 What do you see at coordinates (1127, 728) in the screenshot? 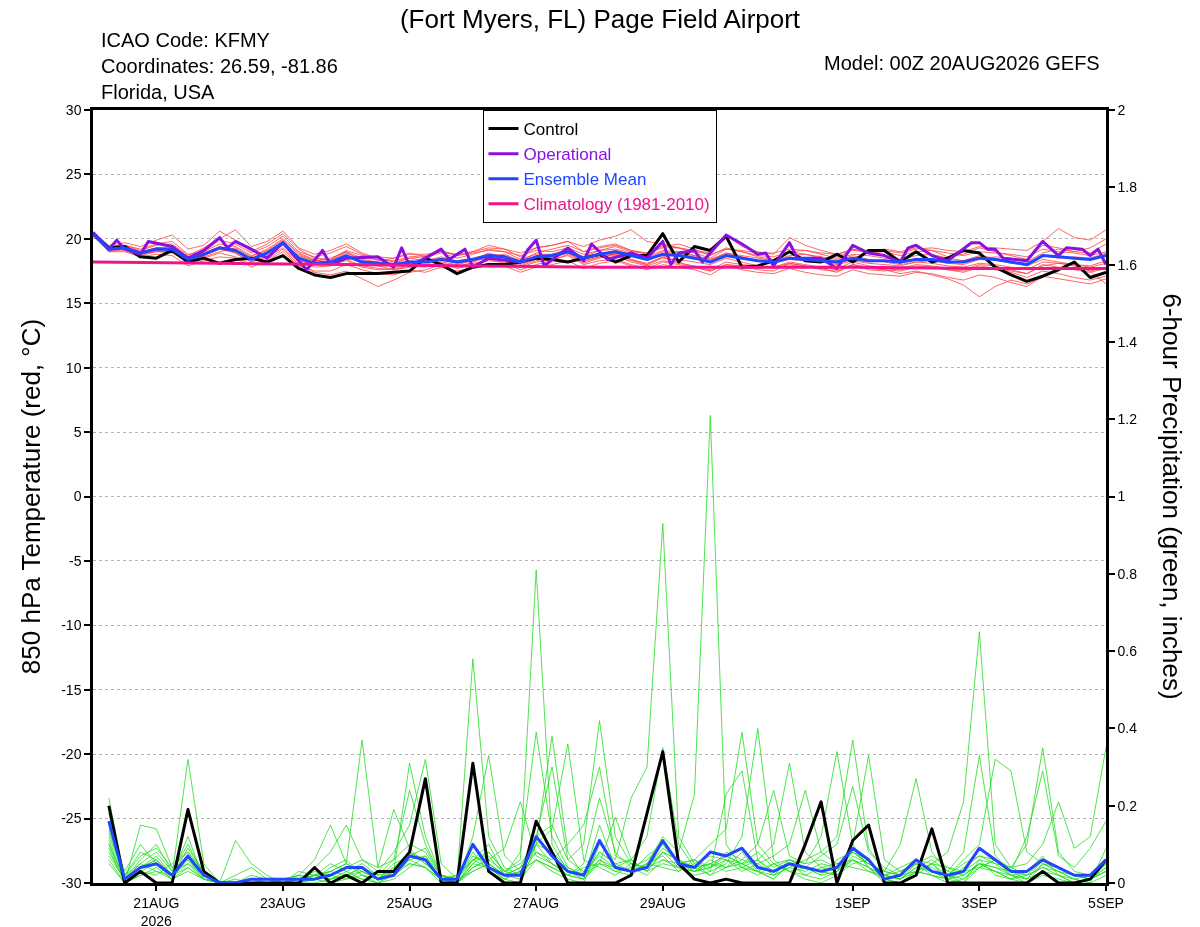
I see `y2-tick-label: 0.4` at bounding box center [1127, 728].